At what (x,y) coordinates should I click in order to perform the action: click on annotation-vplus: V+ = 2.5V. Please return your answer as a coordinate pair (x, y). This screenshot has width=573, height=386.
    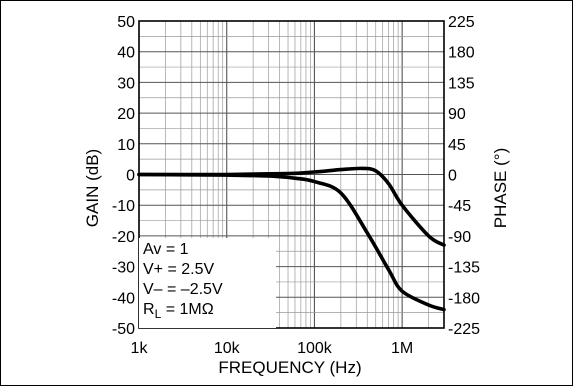
    Looking at the image, I should click on (178, 269).